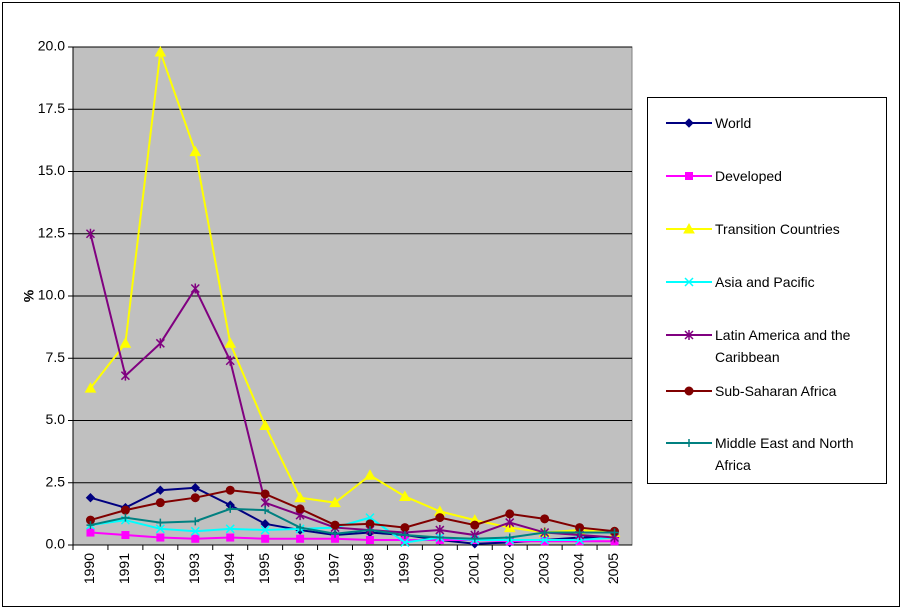 The width and height of the screenshot is (903, 610). I want to click on x-tick-label: 1998, so click(369, 568).